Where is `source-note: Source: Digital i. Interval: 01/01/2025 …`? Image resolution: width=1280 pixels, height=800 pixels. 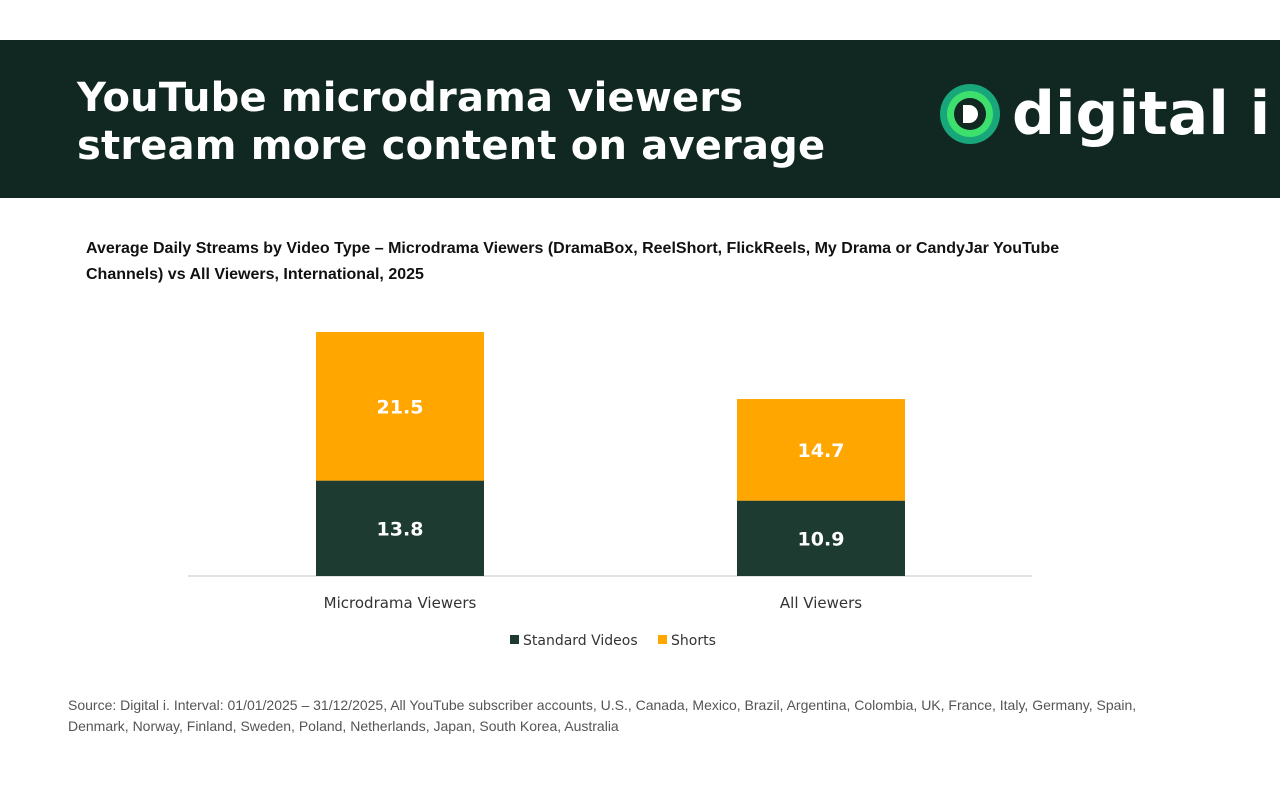 source-note: Source: Digital i. Interval: 01/01/2025 … is located at coordinates (602, 715).